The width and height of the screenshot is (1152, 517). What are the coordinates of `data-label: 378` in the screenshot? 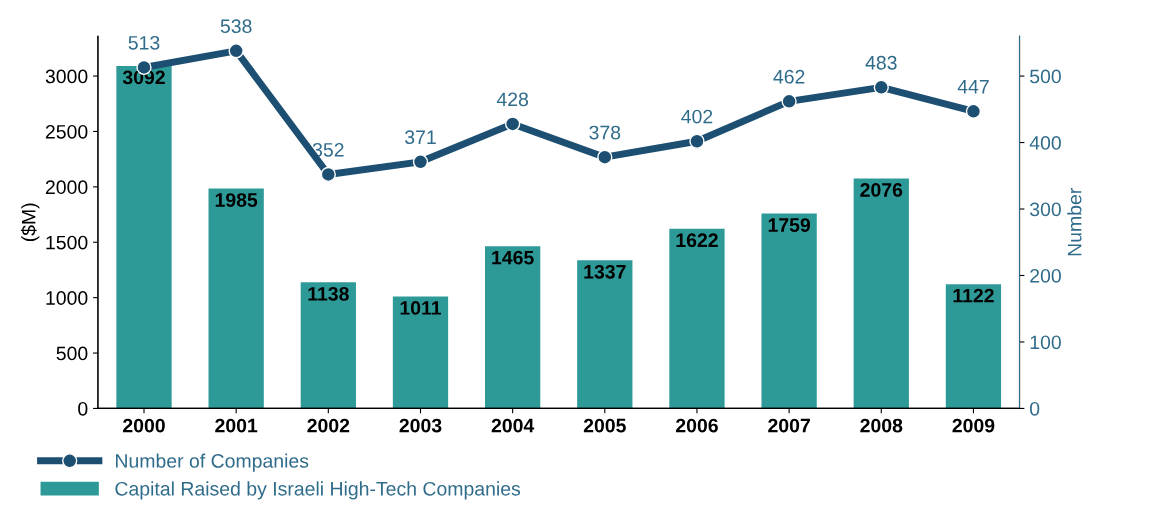 It's located at (605, 132).